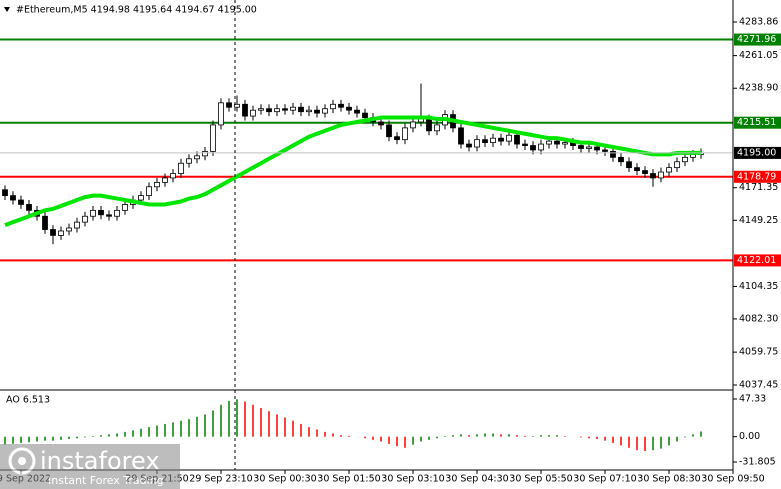 This screenshot has height=489, width=781. I want to click on level-label: 4215.51, so click(756, 122).